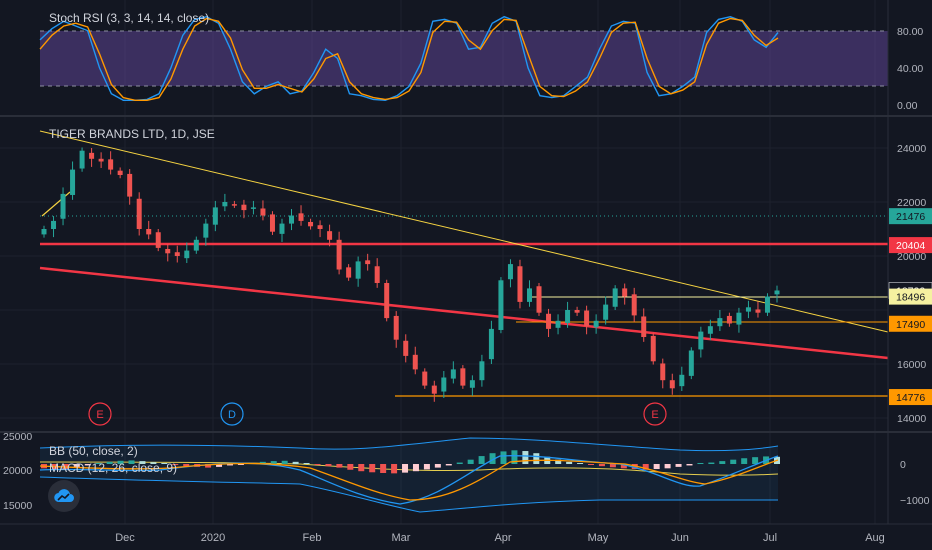  I want to click on svg-text: E, so click(654, 415).